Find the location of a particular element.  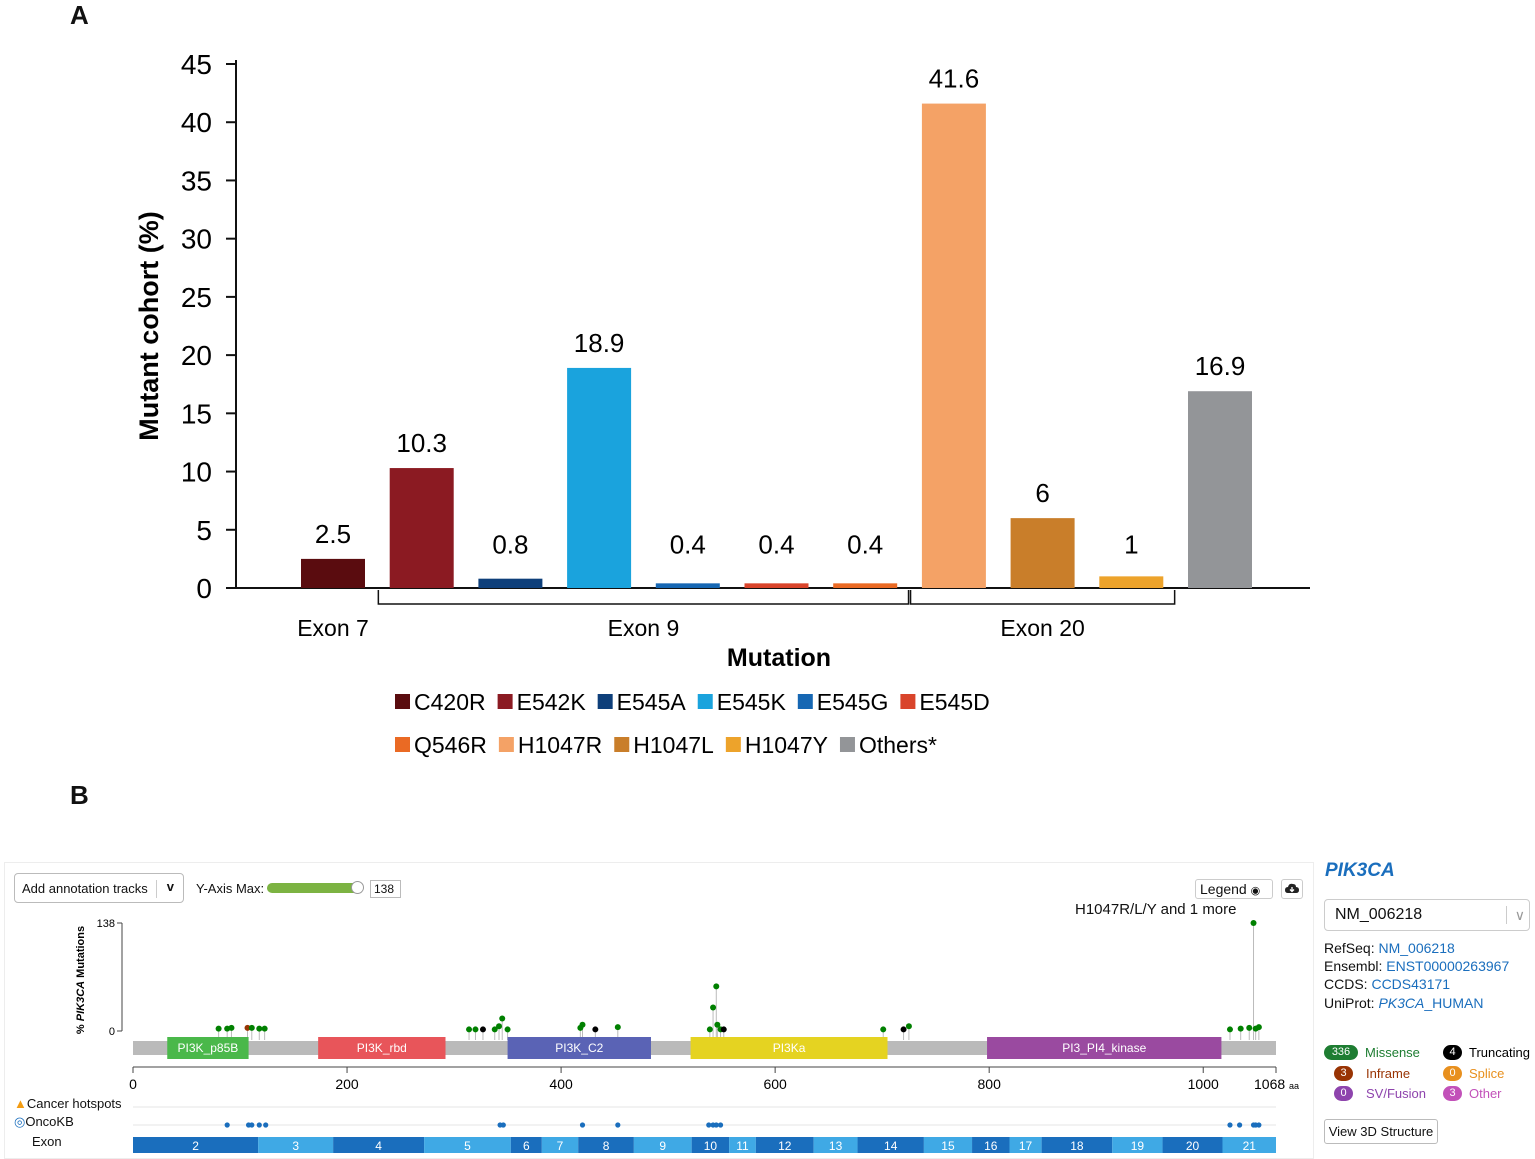

y-axis-max-slider is located at coordinates (315, 888).